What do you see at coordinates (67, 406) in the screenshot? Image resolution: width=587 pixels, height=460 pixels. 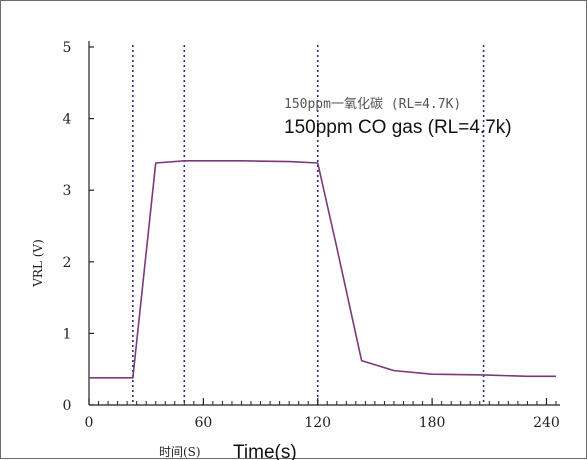 I see `y-tick-label-0: 0` at bounding box center [67, 406].